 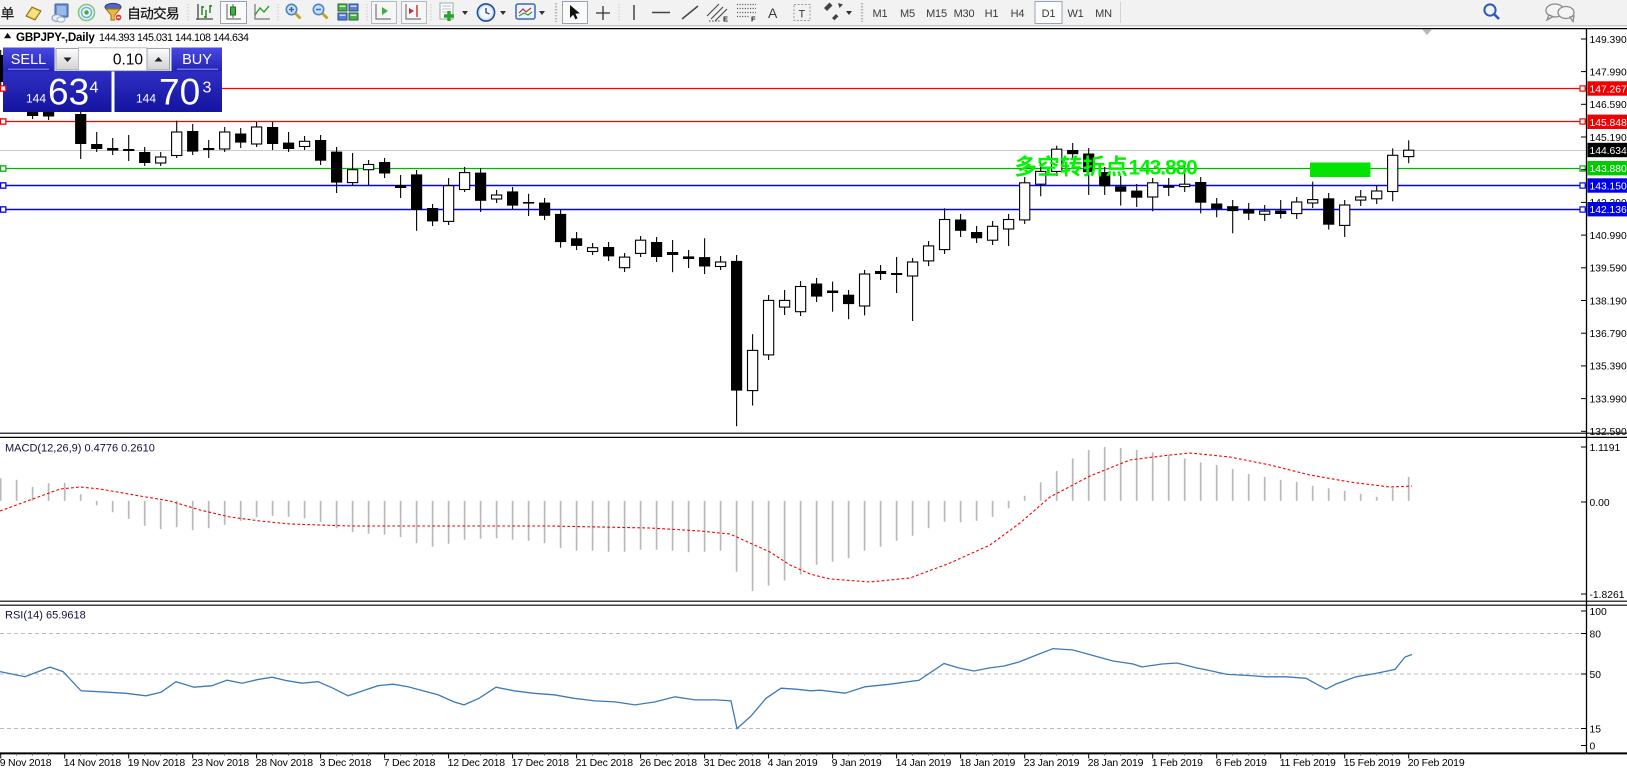 I want to click on svg-text: 7 Dec 2018, so click(x=410, y=763).